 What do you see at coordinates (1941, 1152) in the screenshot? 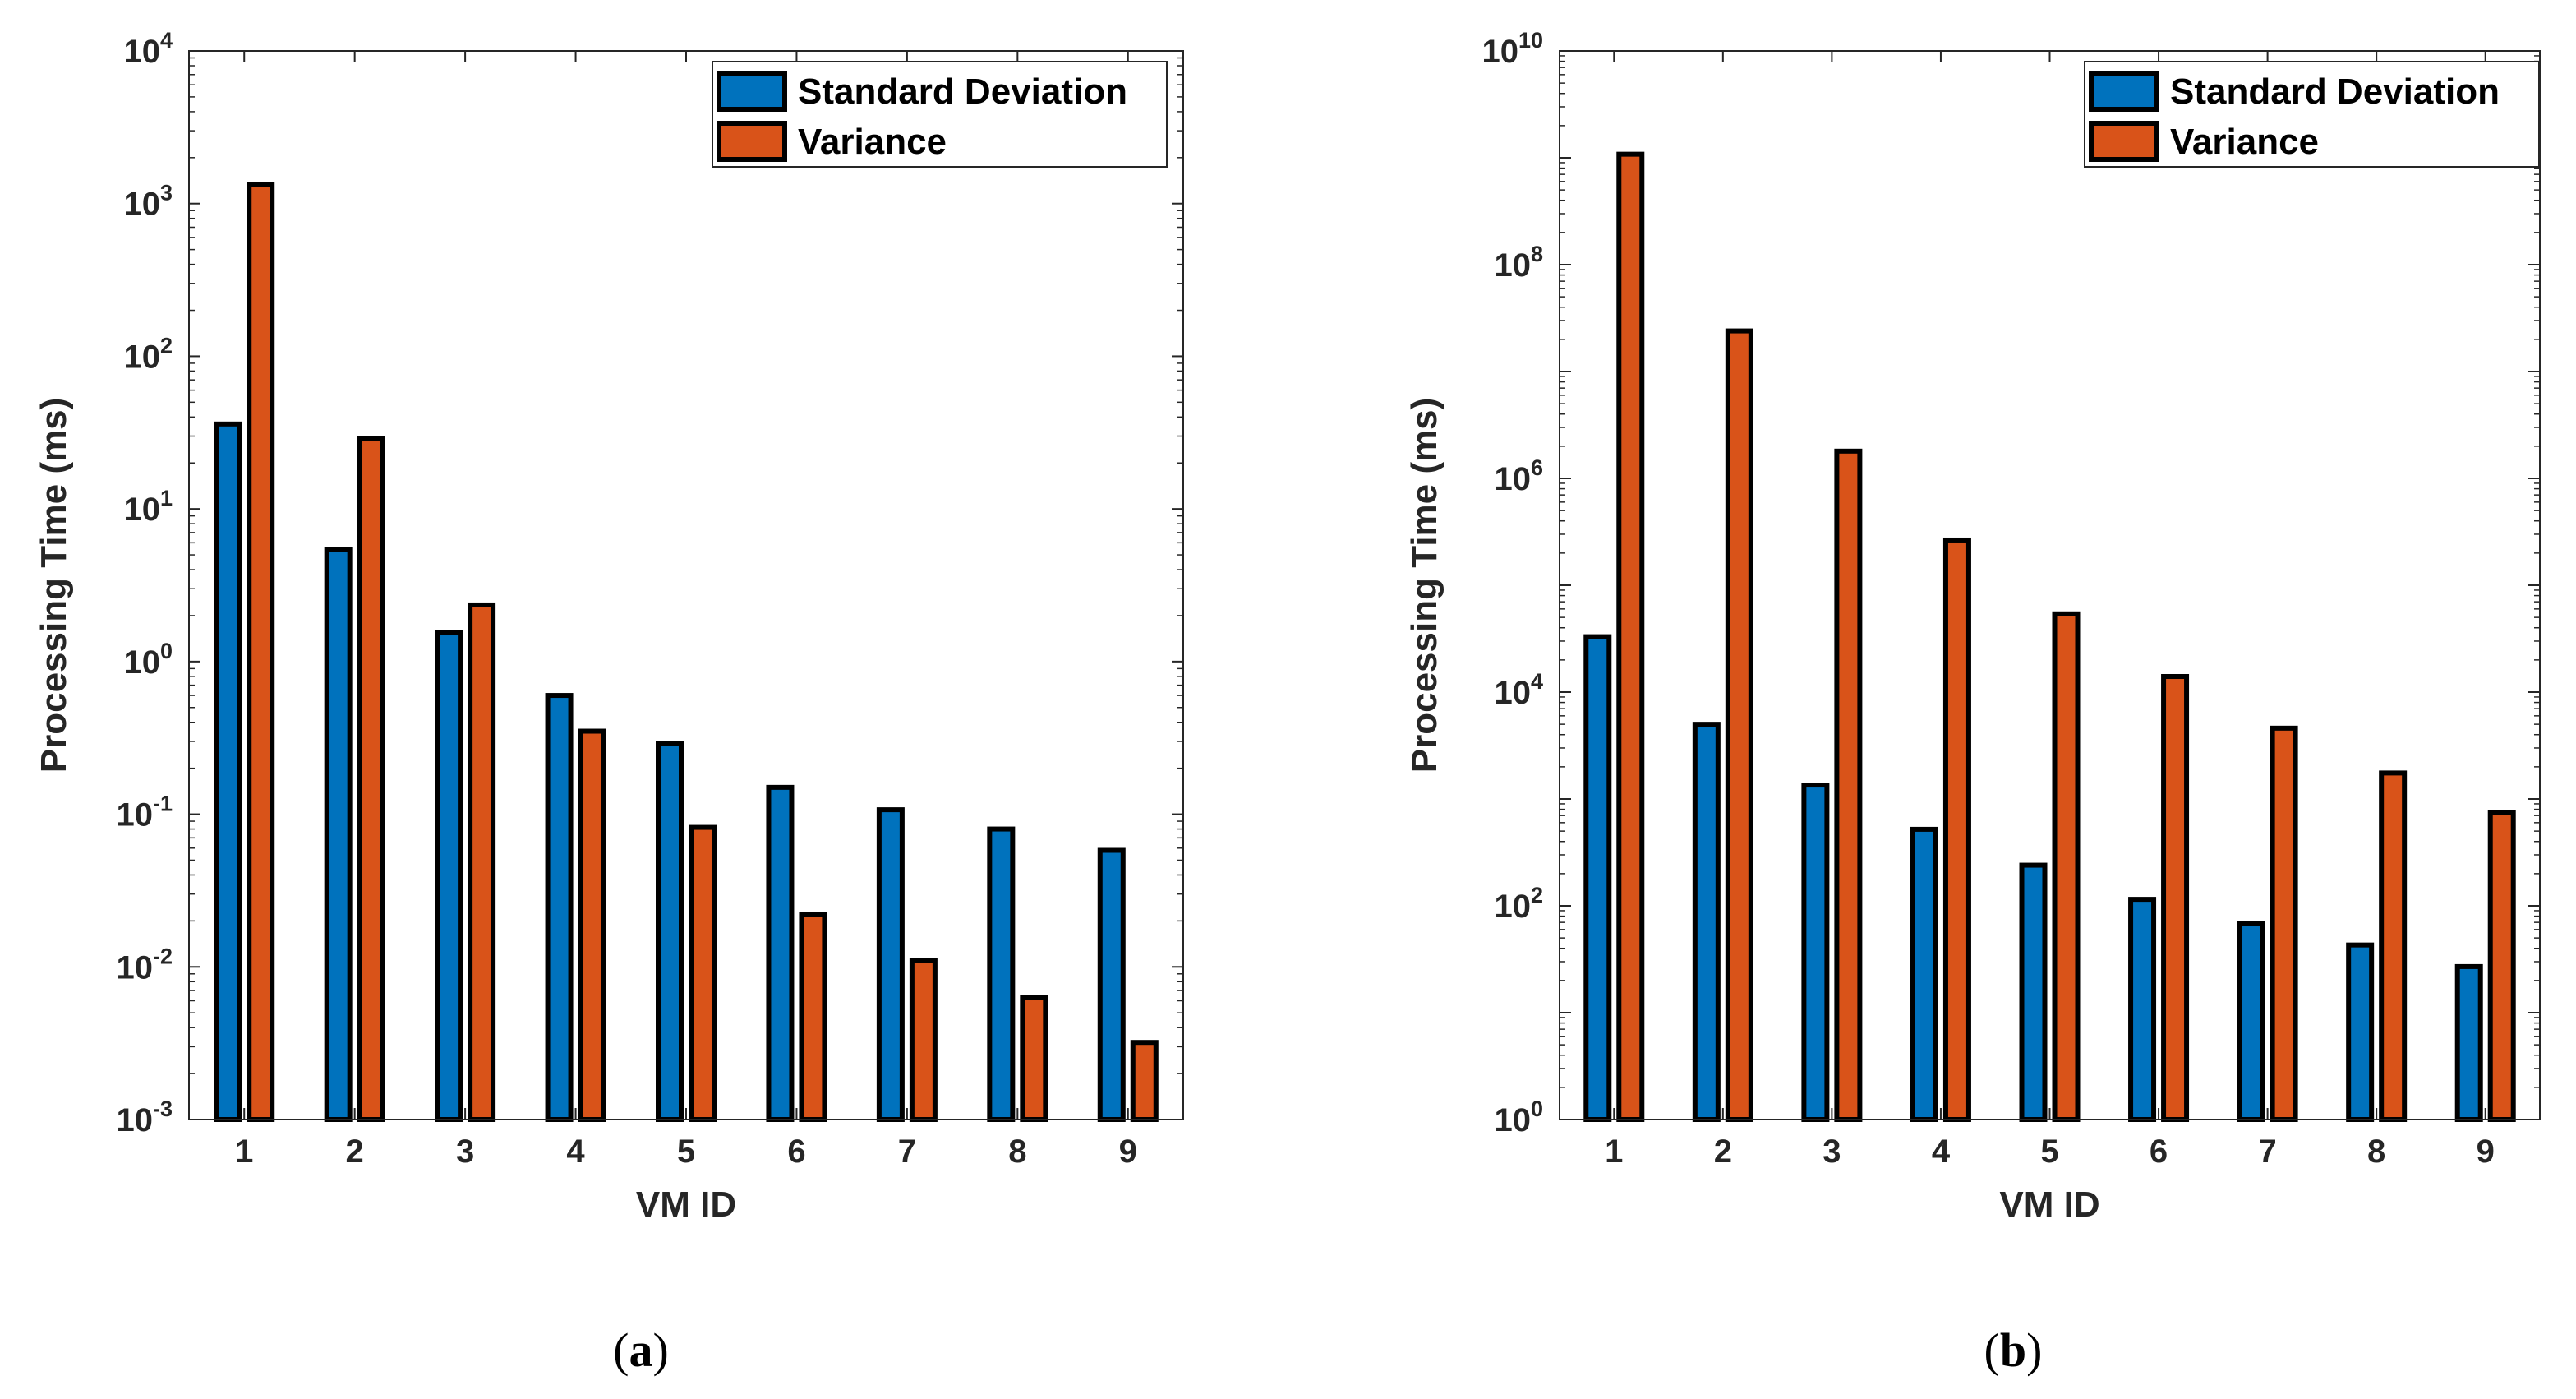
I see `x-tick-label: 4` at bounding box center [1941, 1152].